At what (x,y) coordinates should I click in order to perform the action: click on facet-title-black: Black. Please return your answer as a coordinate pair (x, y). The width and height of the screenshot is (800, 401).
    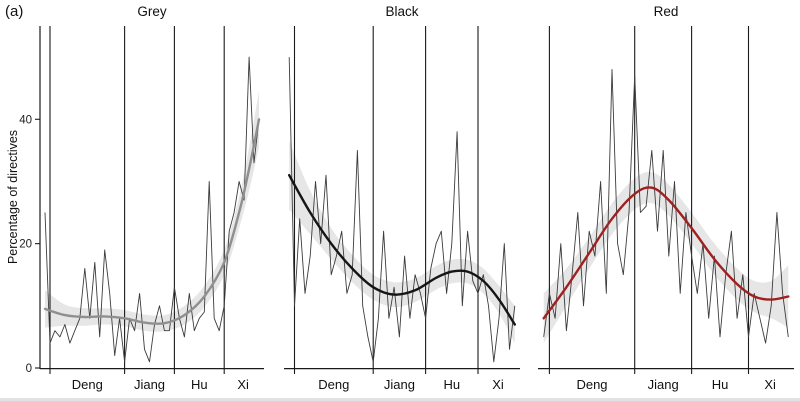
    Looking at the image, I should click on (402, 11).